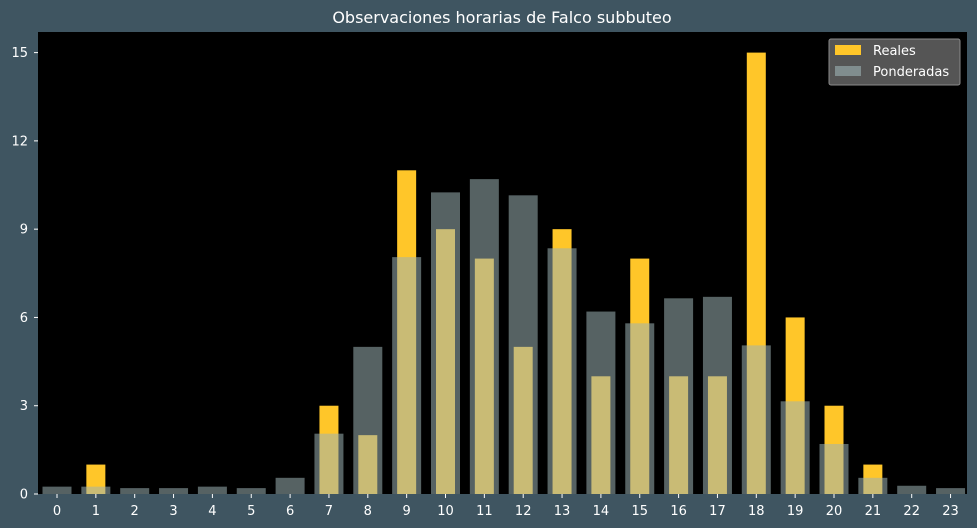 Image resolution: width=977 pixels, height=528 pixels. I want to click on y-tick-label: 3, so click(24, 406).